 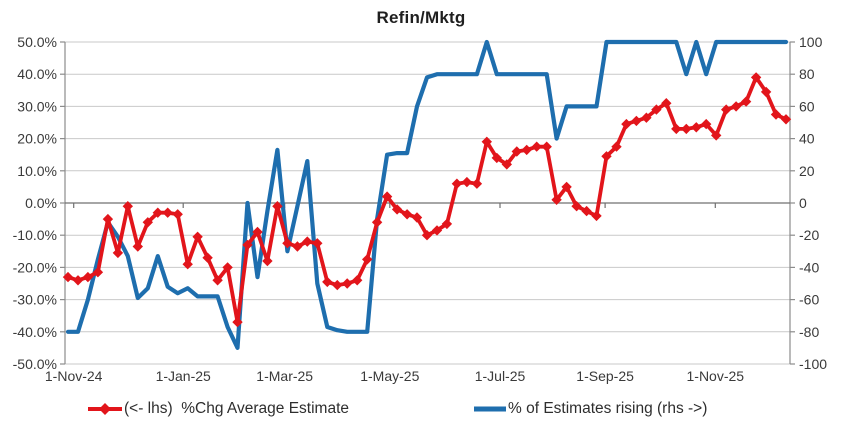 I want to click on red-diamond-line-icon, so click(x=105, y=409).